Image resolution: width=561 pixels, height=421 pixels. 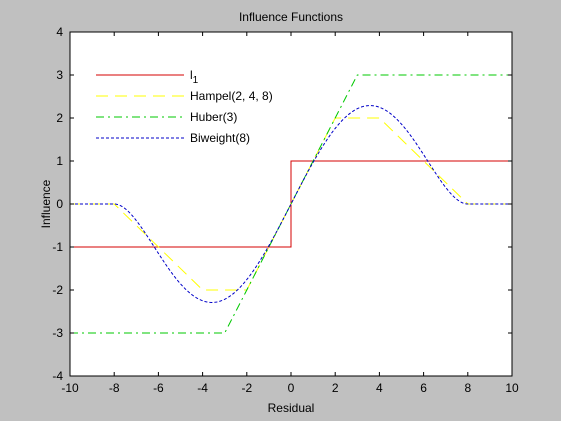 What do you see at coordinates (202, 388) in the screenshot?
I see `x-tick-label: -4` at bounding box center [202, 388].